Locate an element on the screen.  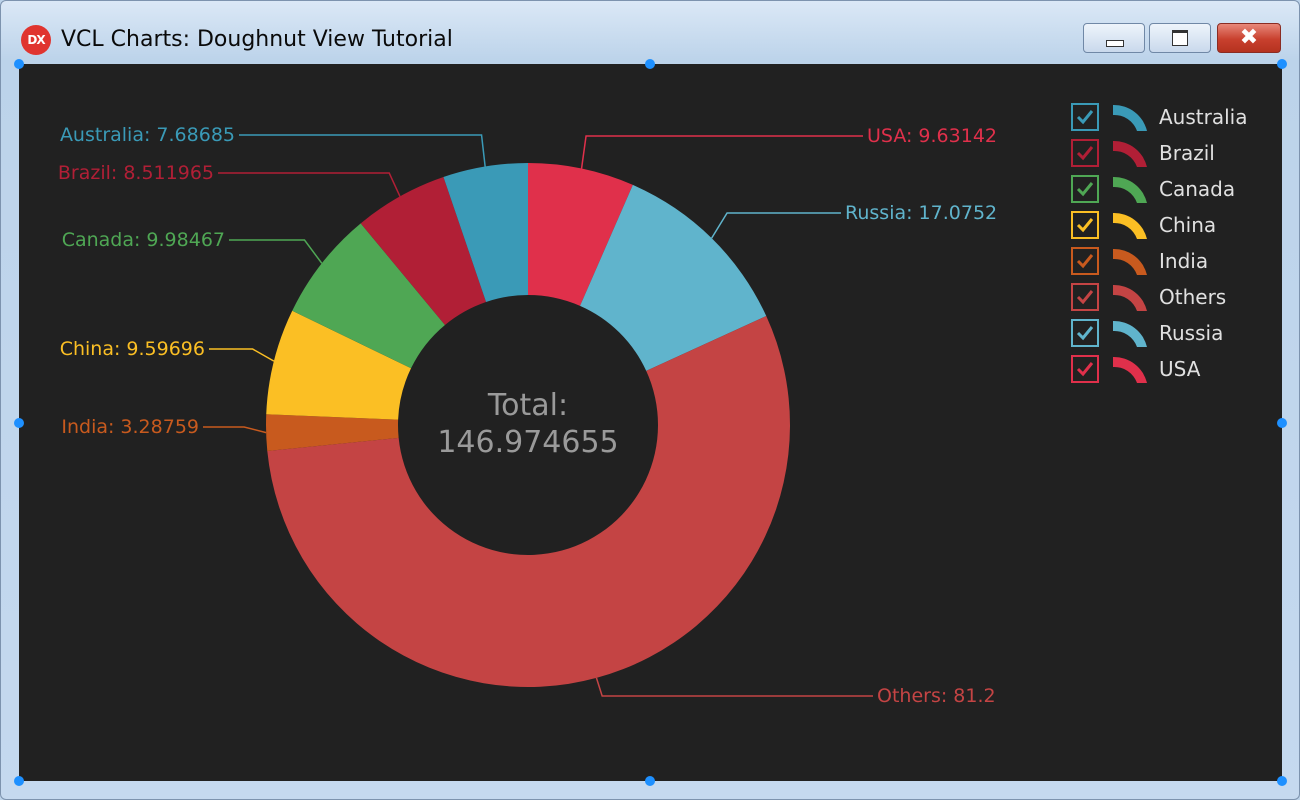
close-button: ✖ is located at coordinates (1249, 38).